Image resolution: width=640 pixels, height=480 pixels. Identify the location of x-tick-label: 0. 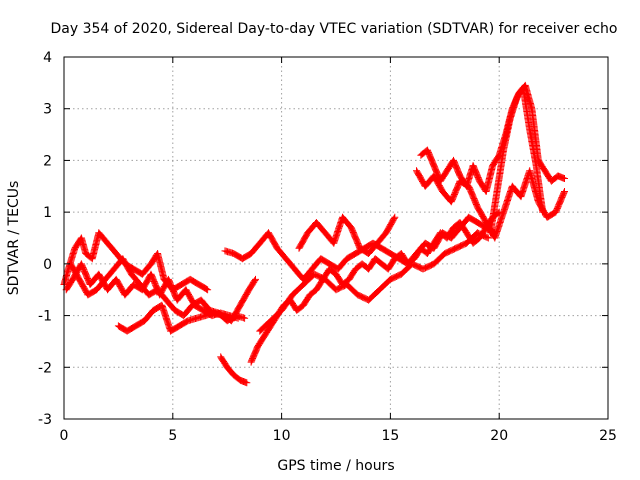
(64, 436).